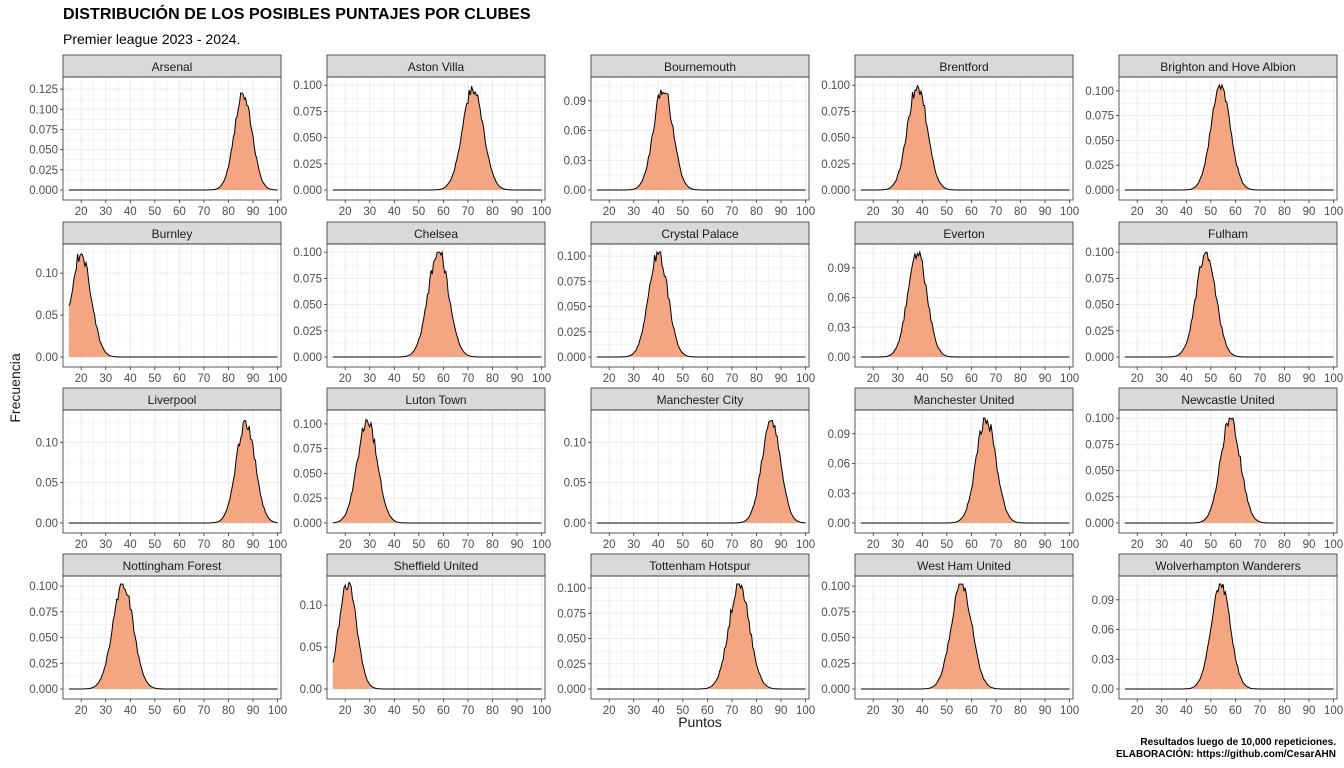 Image resolution: width=1344 pixels, height=768 pixels. I want to click on y-tick-label: 0.03, so click(839, 328).